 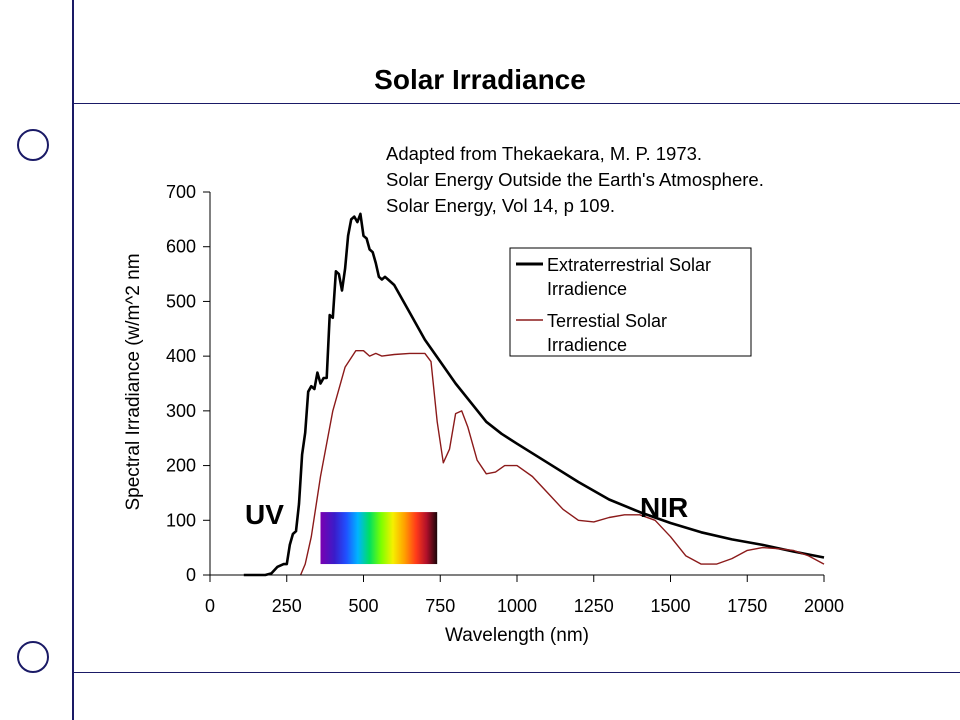 I want to click on slide-top-rule, so click(x=516, y=103).